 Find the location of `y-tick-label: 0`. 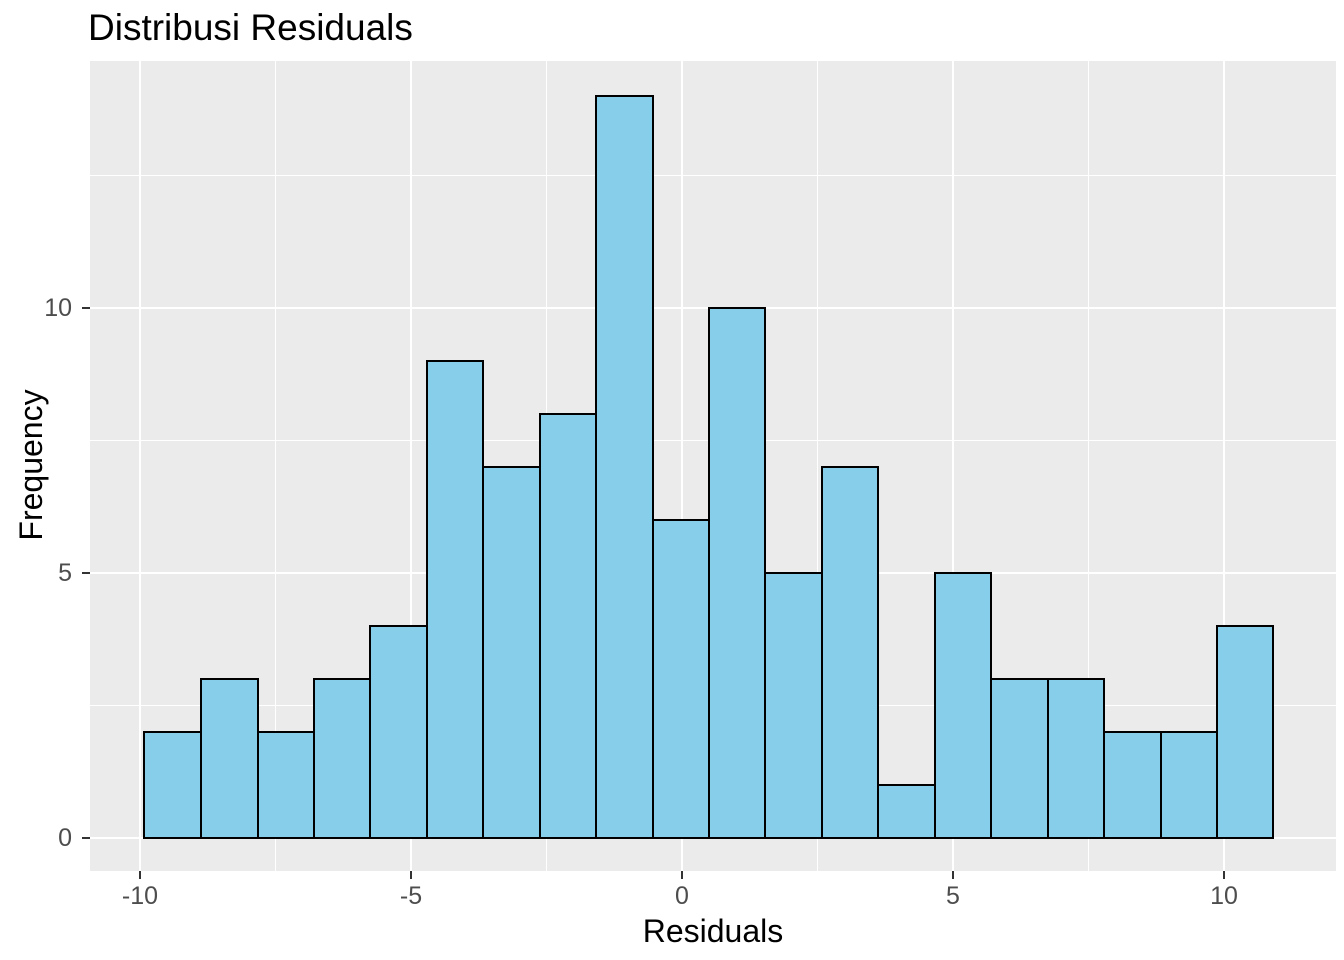

y-tick-label: 0 is located at coordinates (65, 838).